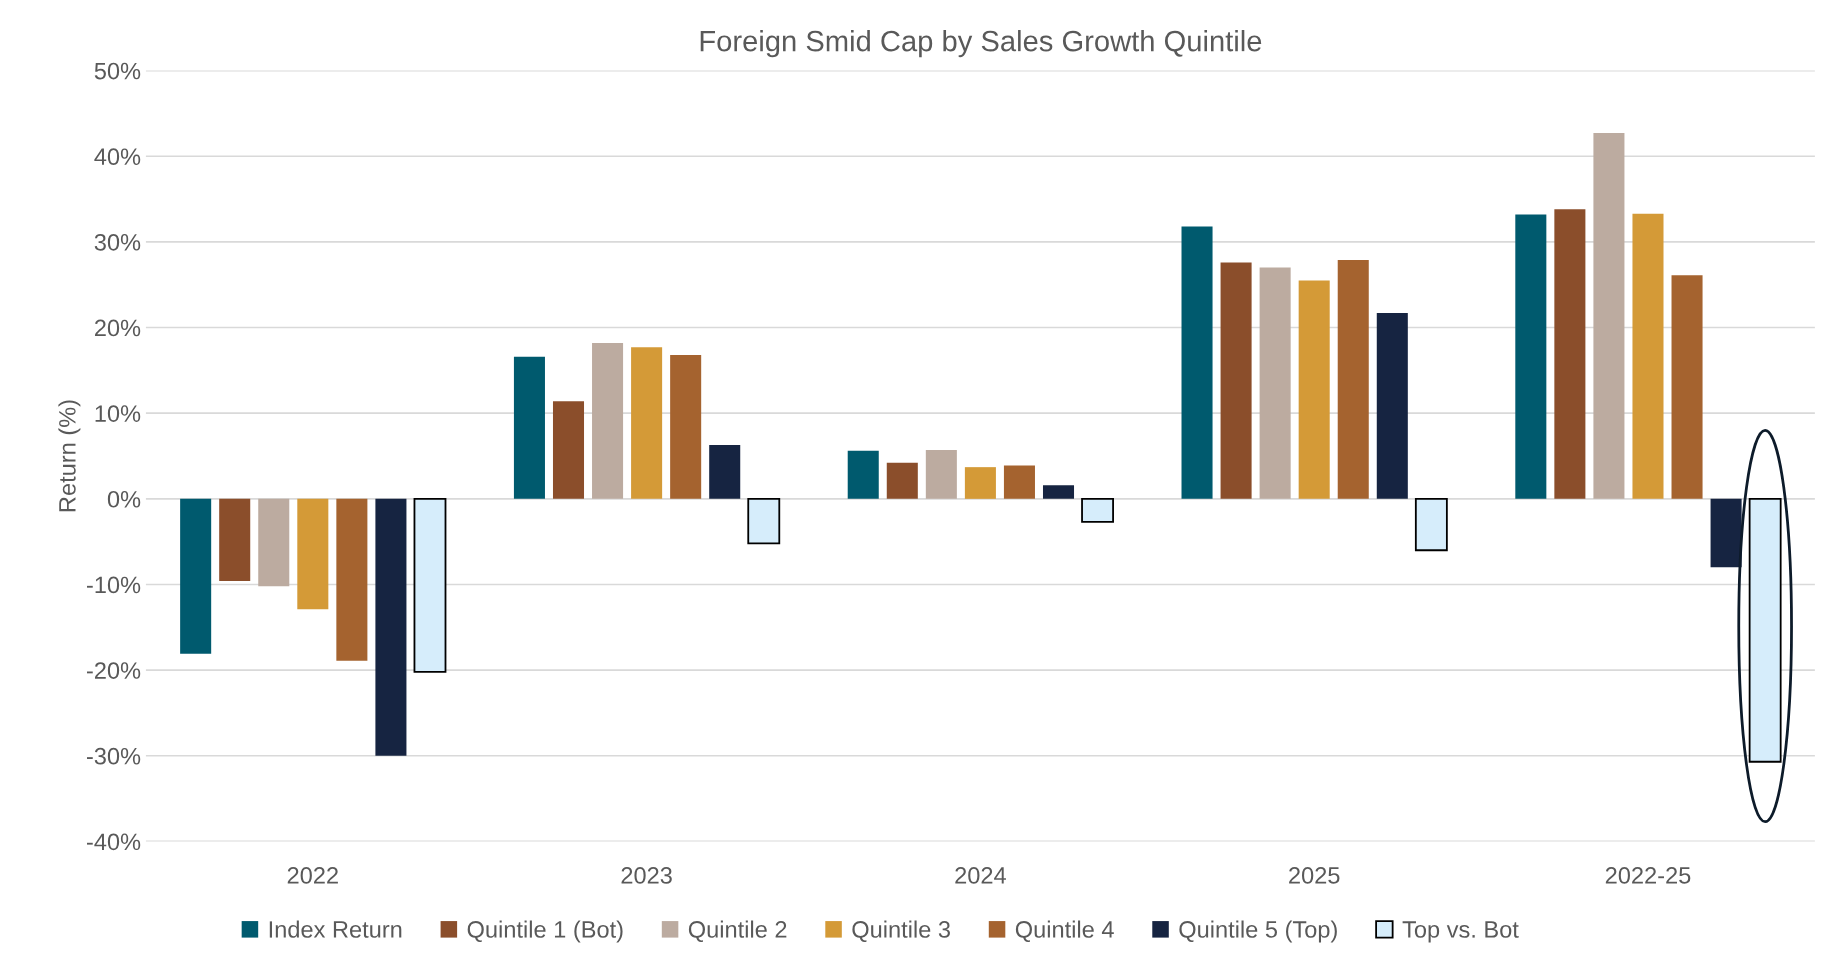 The width and height of the screenshot is (1824, 954). Describe the element at coordinates (1064, 931) in the screenshot. I see `legend-label: Quintile 4` at that location.